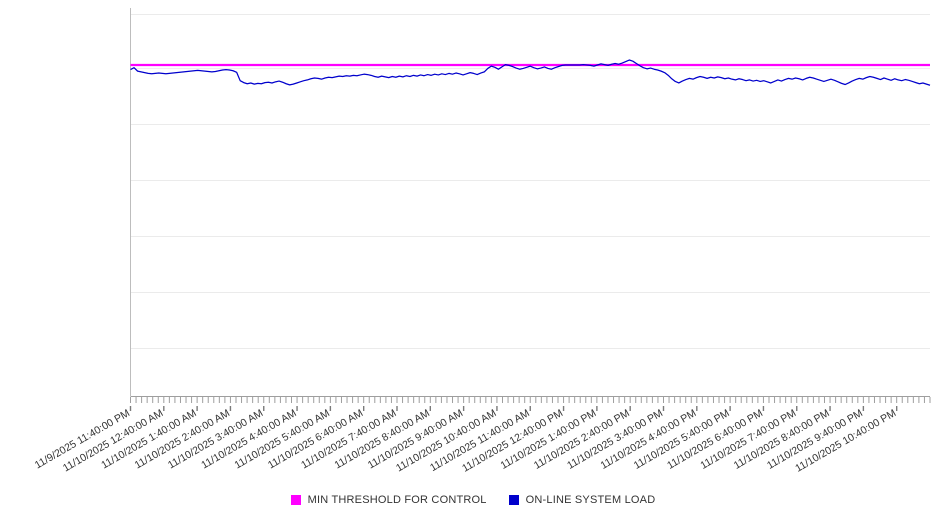  I want to click on legend-swatch-min-threshold-for-control, so click(295, 500).